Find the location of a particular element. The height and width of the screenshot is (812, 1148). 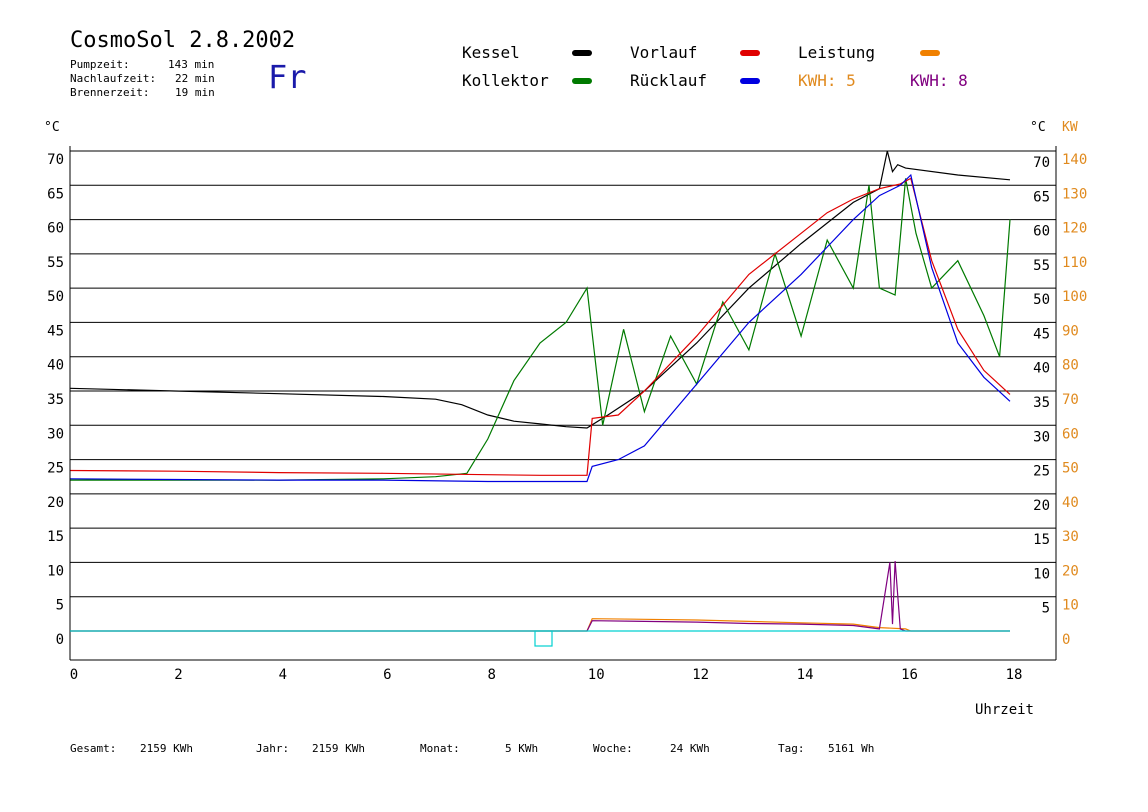

footer-monat-value: 5 KWh is located at coordinates (522, 748).